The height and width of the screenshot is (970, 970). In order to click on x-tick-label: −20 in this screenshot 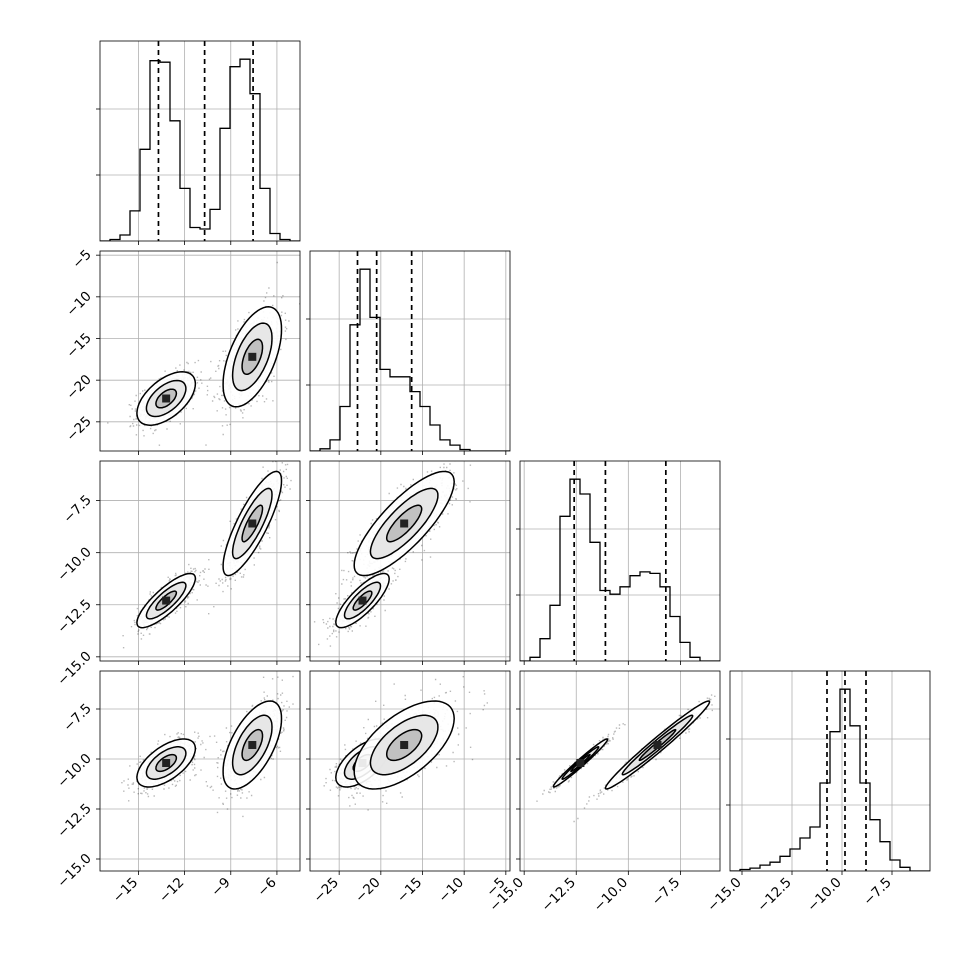, I will do `click(367, 890)`.